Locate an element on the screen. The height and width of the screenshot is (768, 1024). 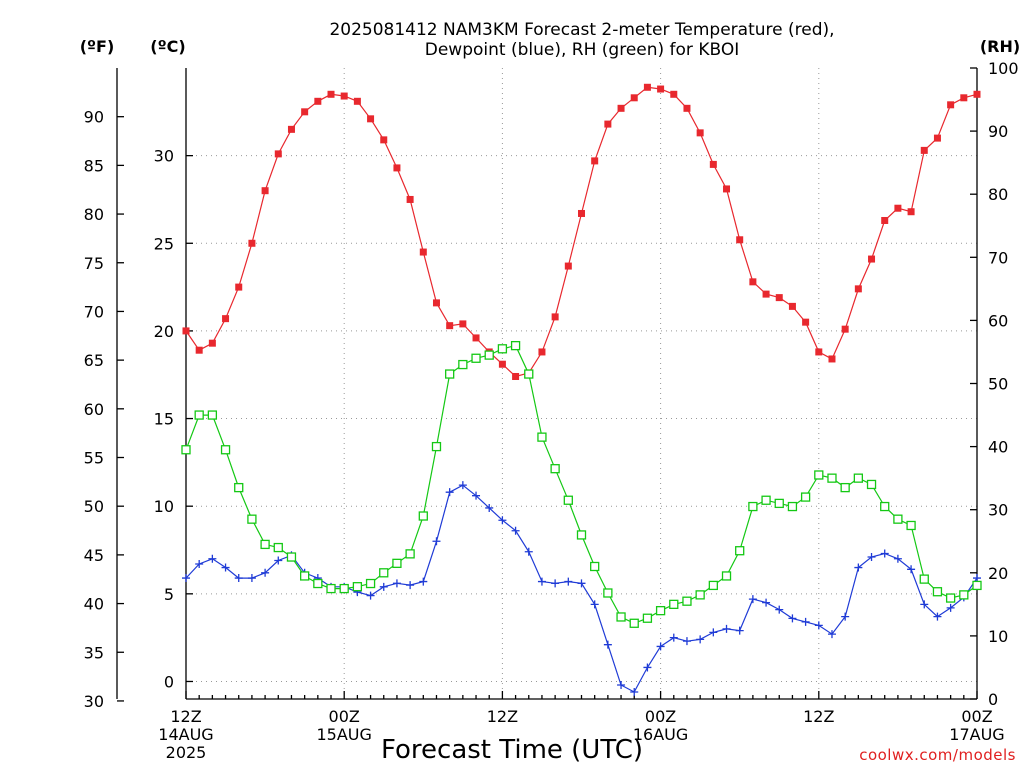
fahrenheit-unit-label: (ºF) is located at coordinates (97, 46).